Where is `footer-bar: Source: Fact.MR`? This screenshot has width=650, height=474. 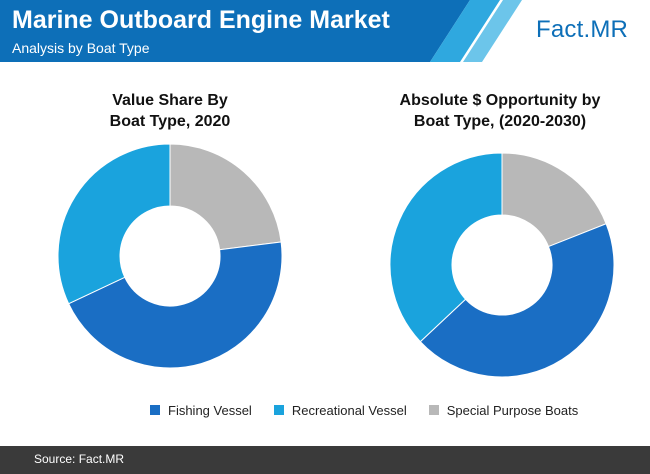 footer-bar: Source: Fact.MR is located at coordinates (325, 460).